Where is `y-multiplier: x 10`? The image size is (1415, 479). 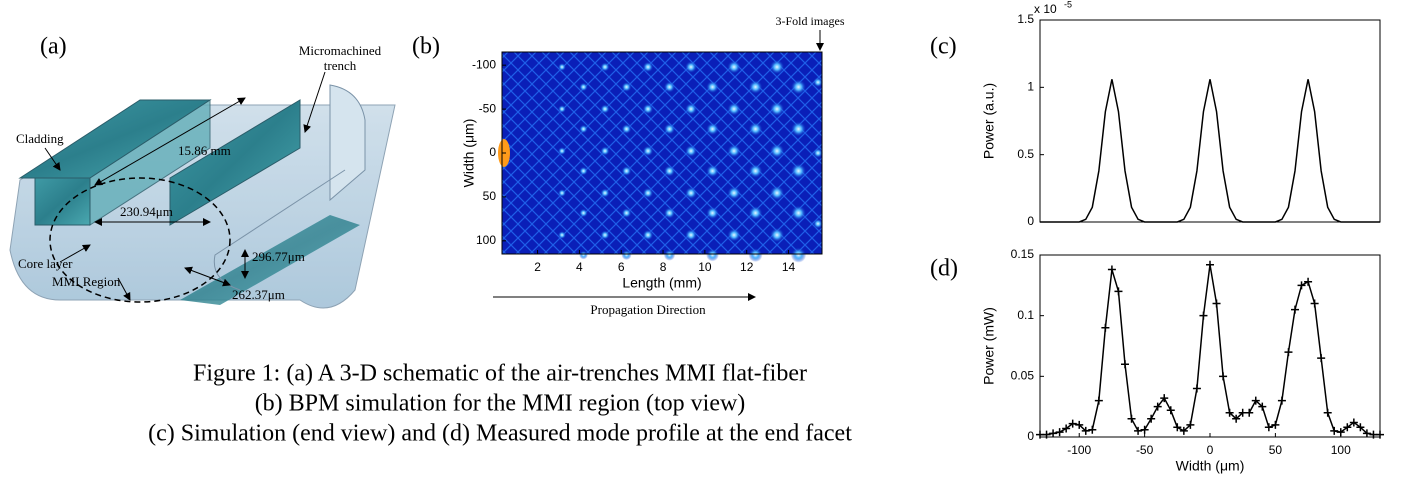 y-multiplier: x 10 is located at coordinates (1045, 9).